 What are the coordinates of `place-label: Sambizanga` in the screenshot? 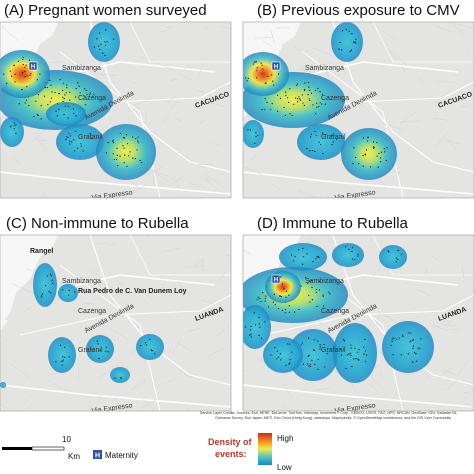 It's located at (324, 68).